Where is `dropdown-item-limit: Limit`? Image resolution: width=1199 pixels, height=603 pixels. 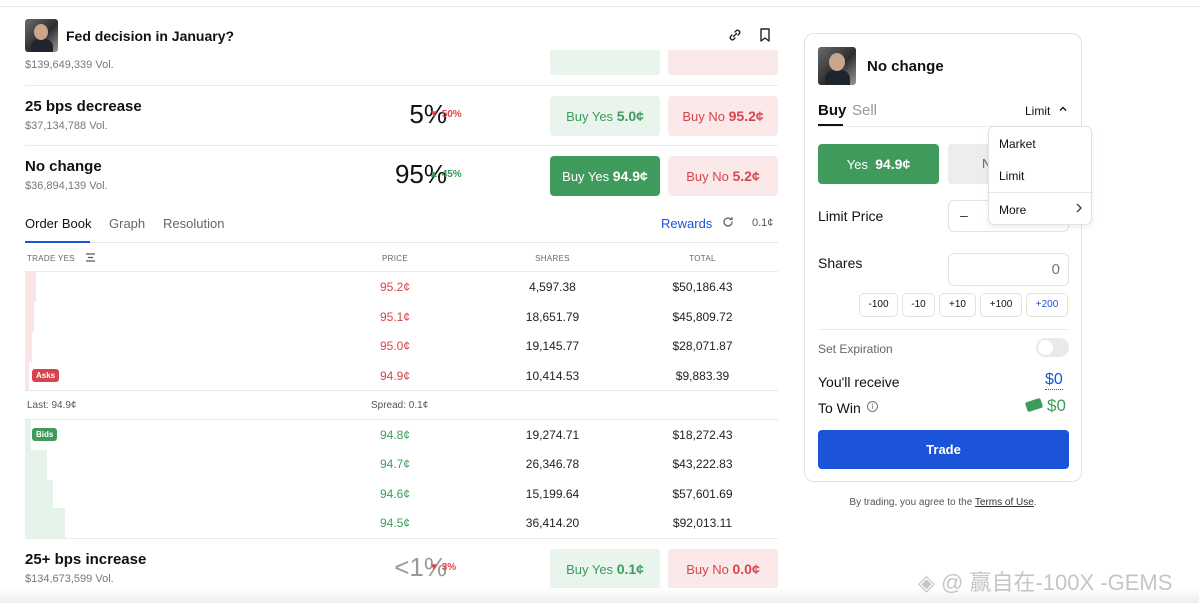 dropdown-item-limit: Limit is located at coordinates (1012, 176).